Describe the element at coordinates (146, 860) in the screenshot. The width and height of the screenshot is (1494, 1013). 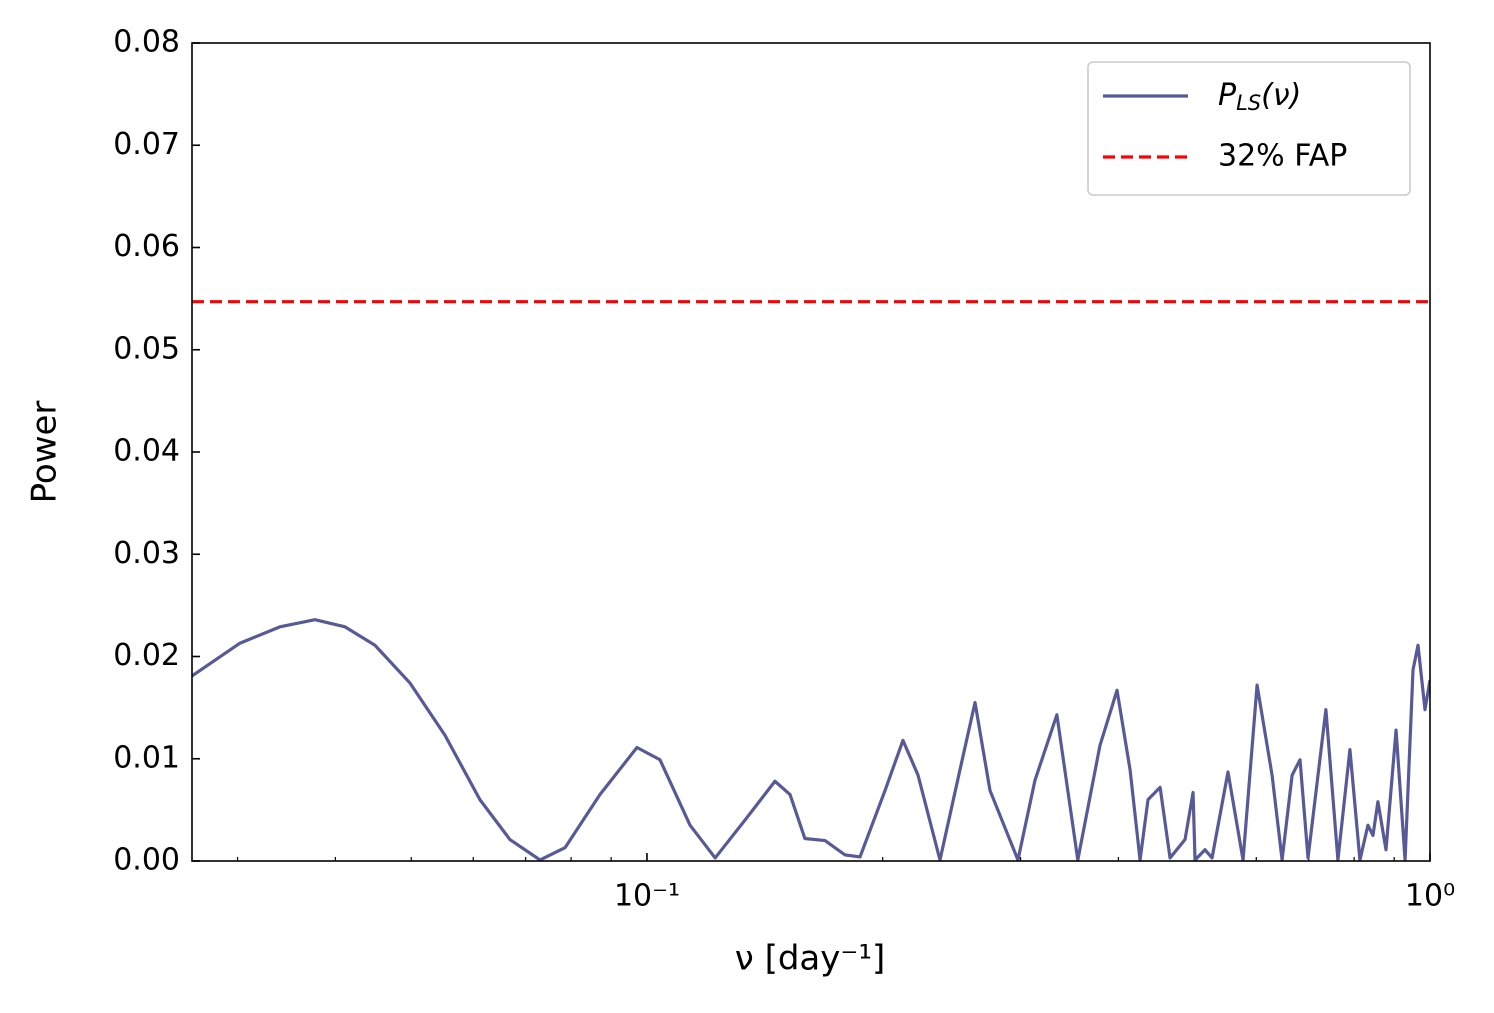
I see `y-tick-label: 0.00` at that location.